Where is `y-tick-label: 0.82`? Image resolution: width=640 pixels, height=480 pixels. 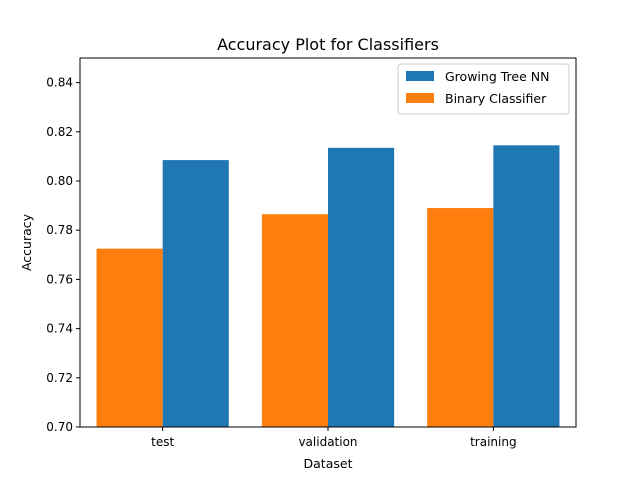 y-tick-label: 0.82 is located at coordinates (59, 132).